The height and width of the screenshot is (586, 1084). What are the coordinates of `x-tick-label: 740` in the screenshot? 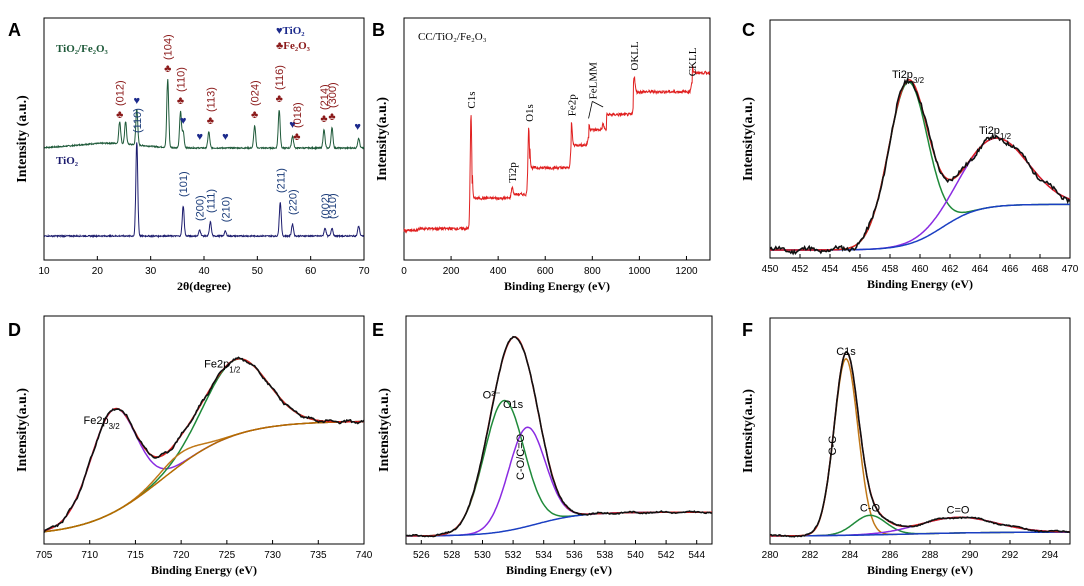 It's located at (364, 555).